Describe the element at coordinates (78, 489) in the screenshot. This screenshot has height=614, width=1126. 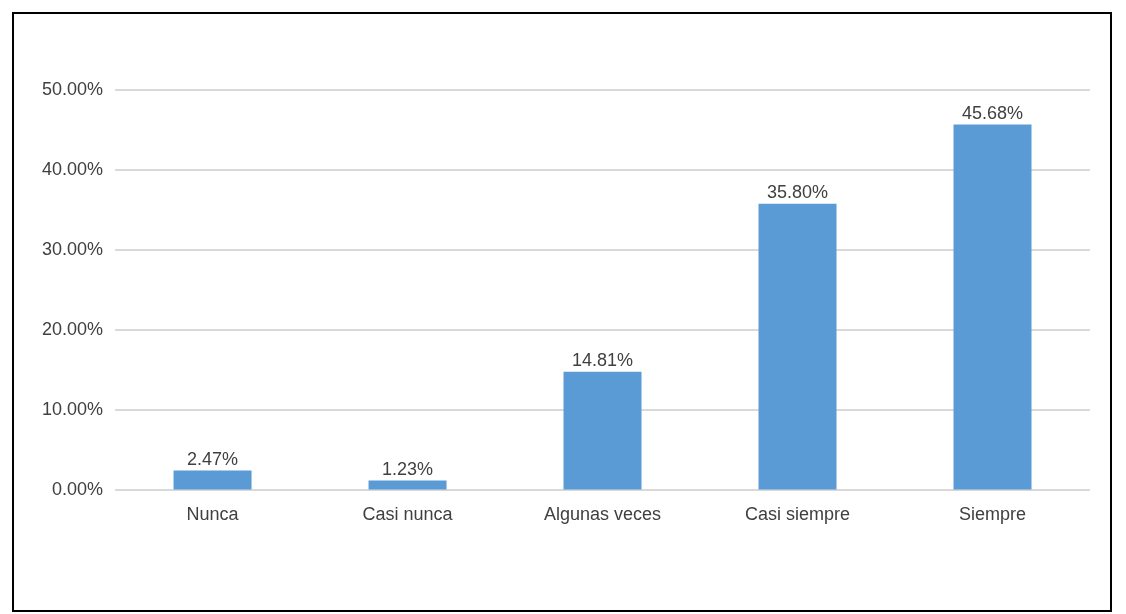
I see `y-tick-label: 0.00%` at that location.